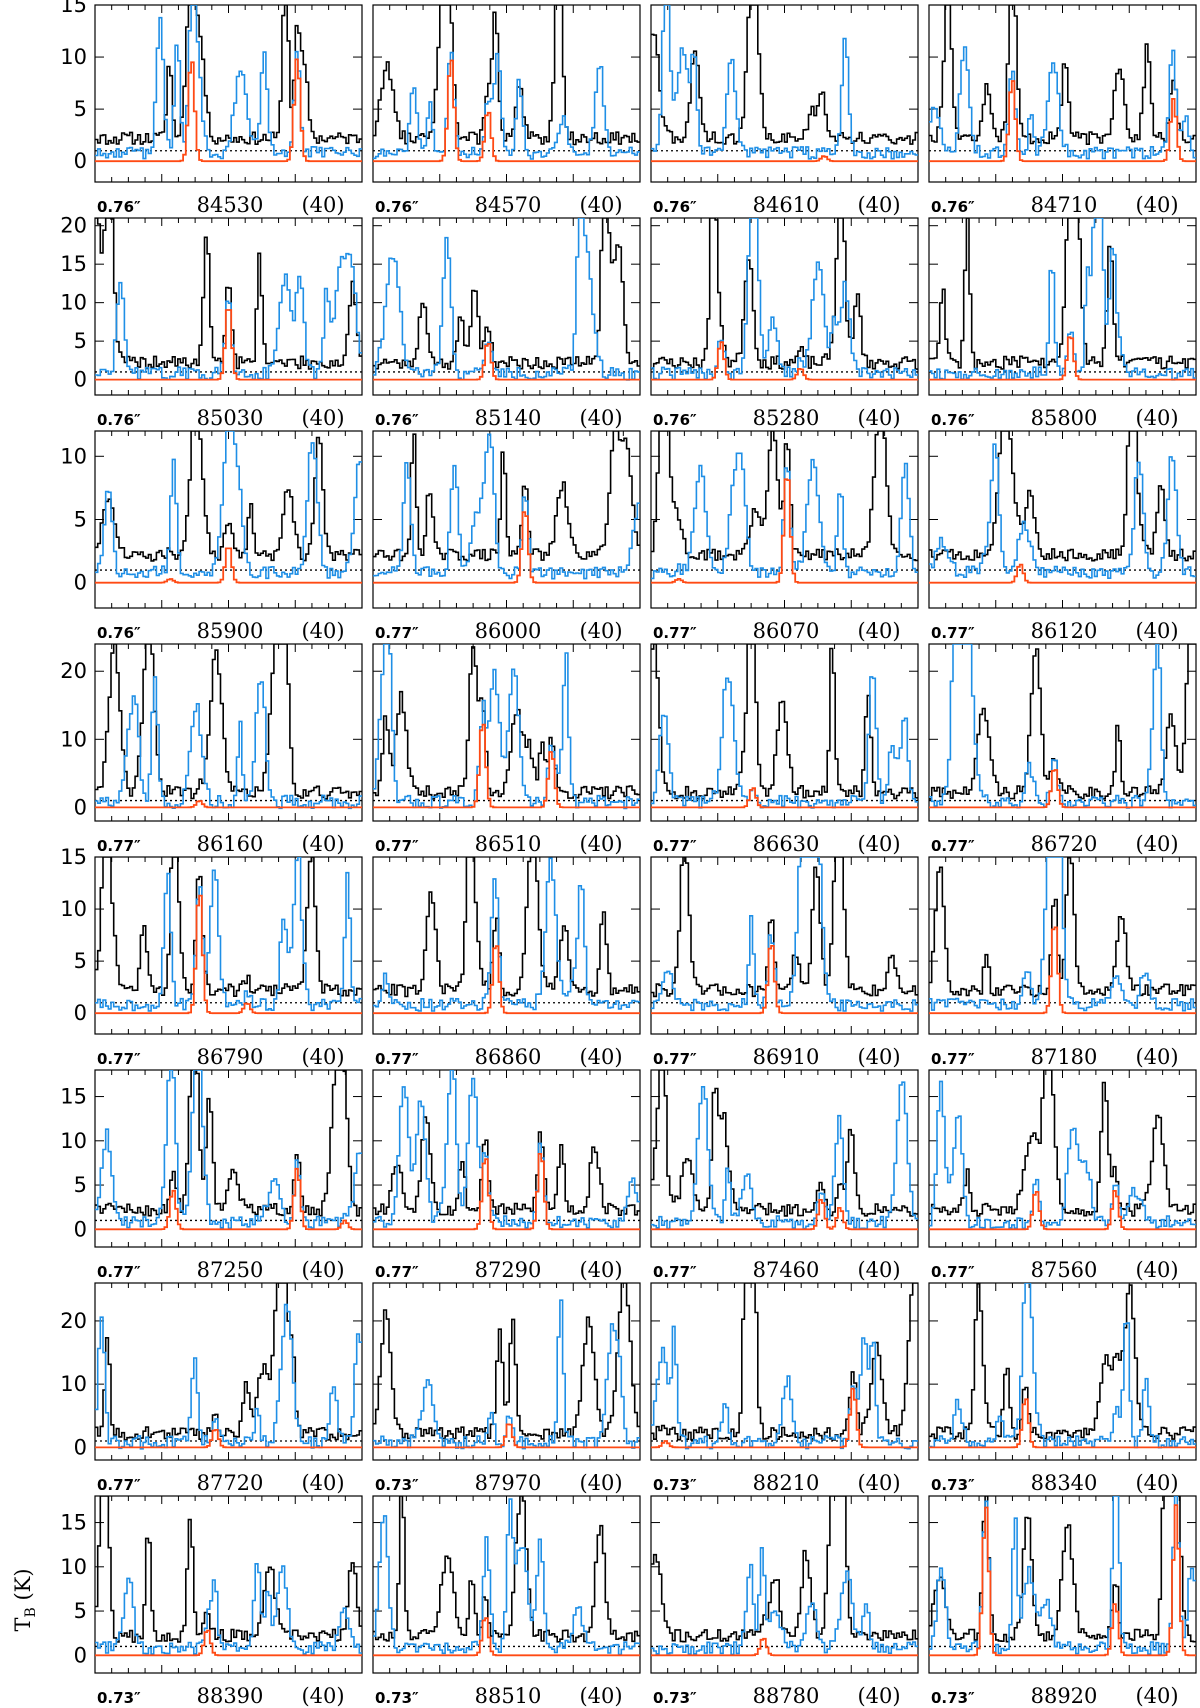 This screenshot has height=1708, width=1200. I want to click on spectrum-panel: 0.73″ 88920 (40), so click(1062, 1601).